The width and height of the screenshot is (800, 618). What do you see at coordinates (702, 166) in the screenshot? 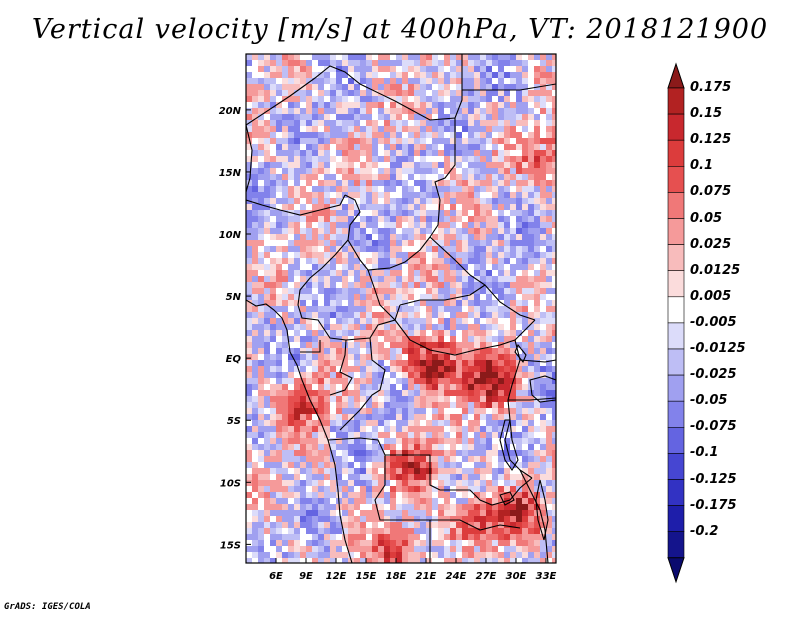
I see `colorbar-label: 0.1` at bounding box center [702, 166].